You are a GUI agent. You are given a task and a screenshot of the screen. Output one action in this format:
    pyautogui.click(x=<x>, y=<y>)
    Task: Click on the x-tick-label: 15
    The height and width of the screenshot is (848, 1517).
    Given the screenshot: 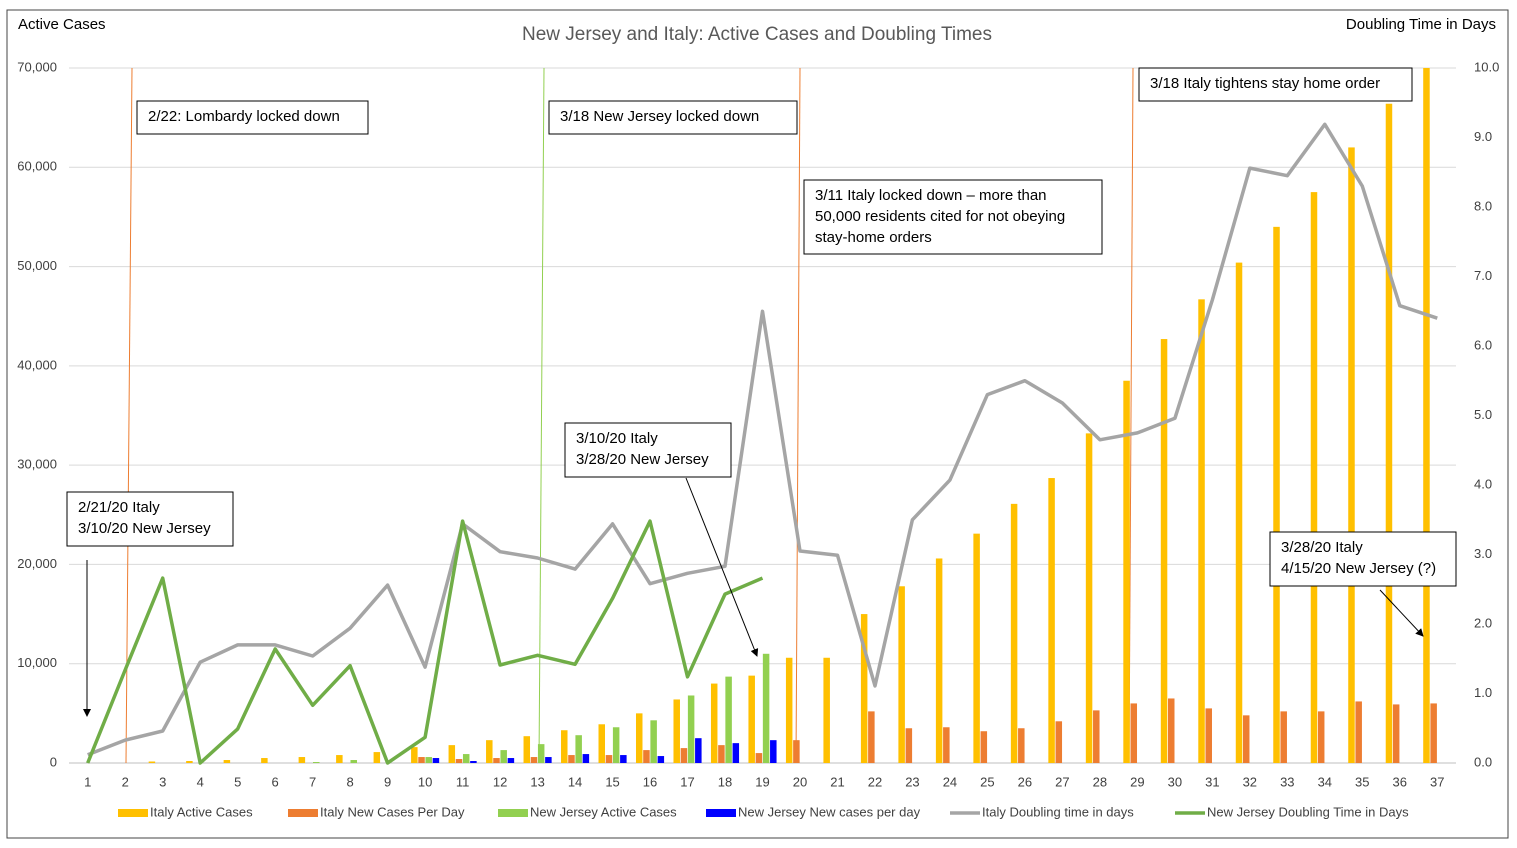 What is the action you would take?
    pyautogui.click(x=612, y=781)
    